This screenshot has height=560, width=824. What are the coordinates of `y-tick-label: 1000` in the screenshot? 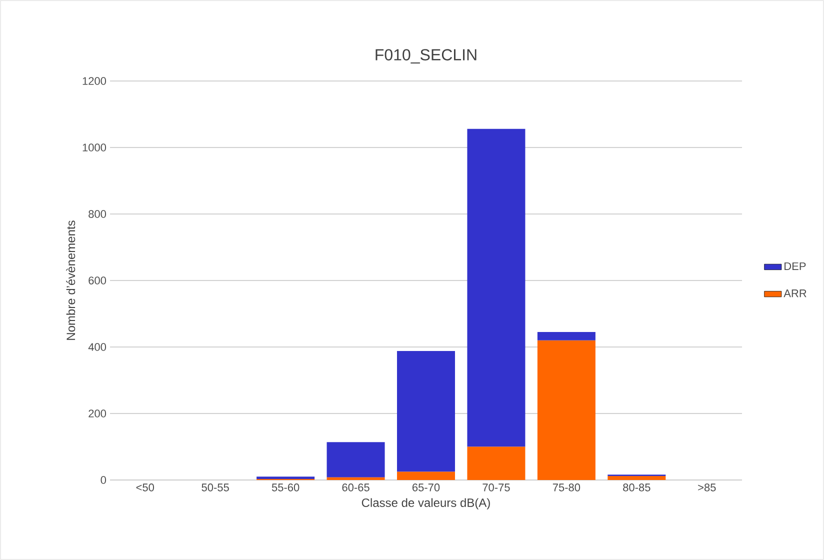 It's located at (94, 148).